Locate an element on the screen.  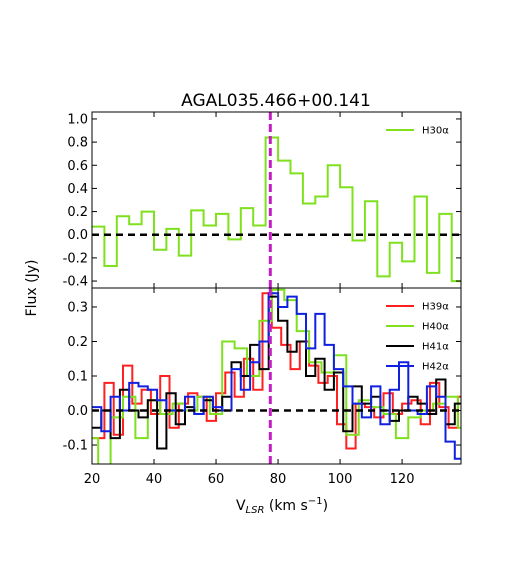
xtick-label: 20 is located at coordinates (92, 479).